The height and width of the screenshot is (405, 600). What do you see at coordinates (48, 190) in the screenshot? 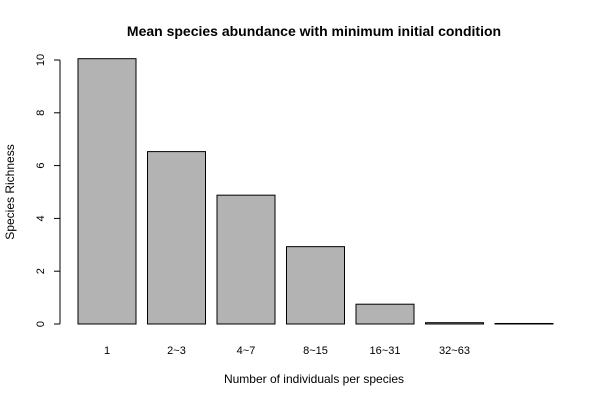
I see `y-axis: 0 2 4 6 8 10` at bounding box center [48, 190].